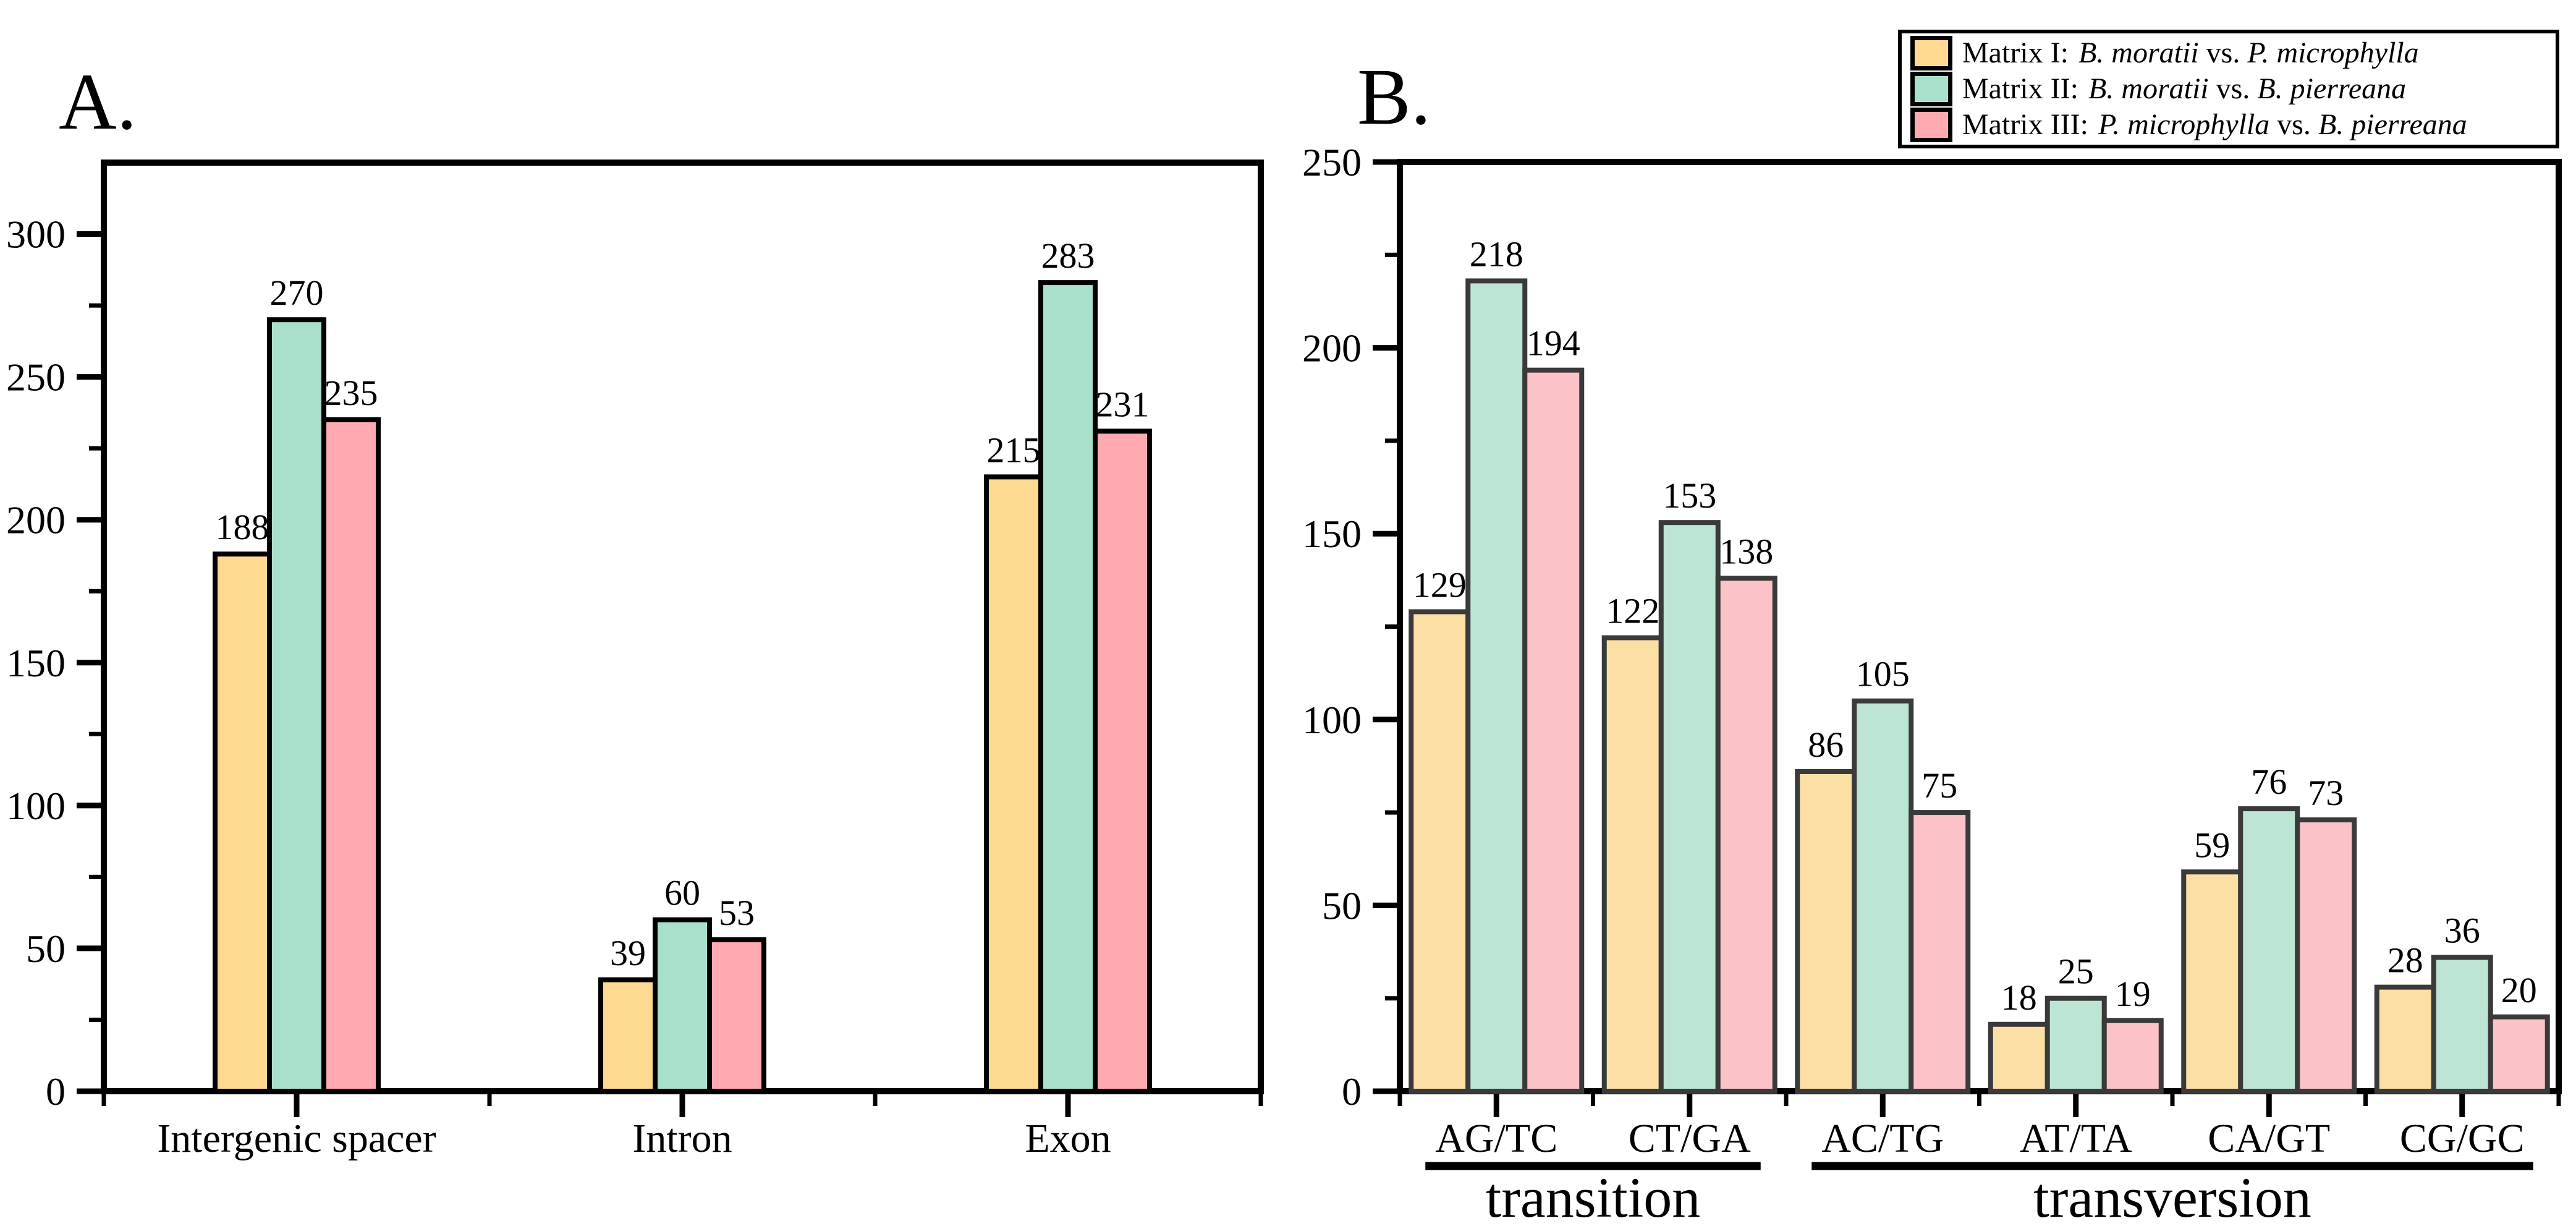 The image size is (2576, 1226). What do you see at coordinates (1883, 674) in the screenshot?
I see `bar-value-label: 105` at bounding box center [1883, 674].